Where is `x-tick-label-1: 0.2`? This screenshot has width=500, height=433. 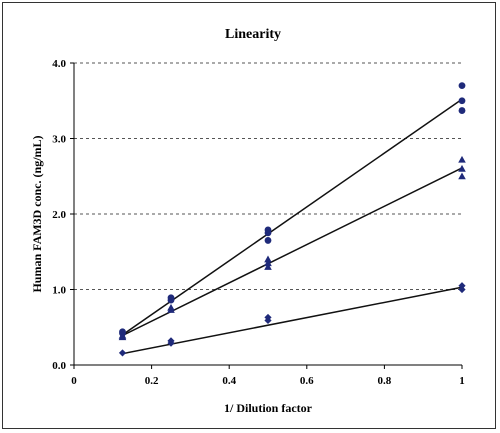 x-tick-label-1: 0.2 is located at coordinates (152, 381).